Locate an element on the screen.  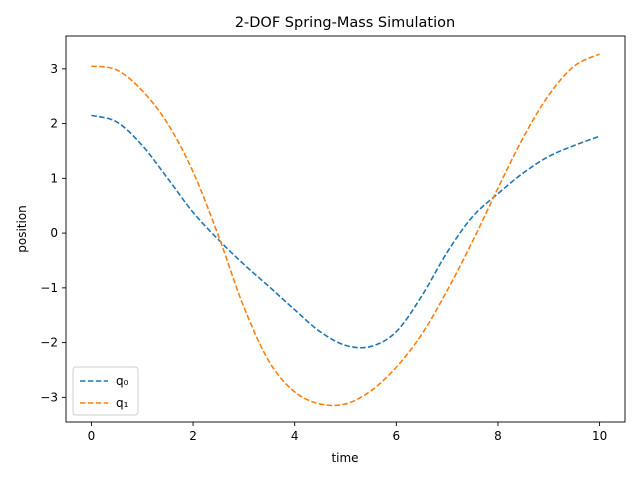
y-tick-label: 1 is located at coordinates (54, 178).